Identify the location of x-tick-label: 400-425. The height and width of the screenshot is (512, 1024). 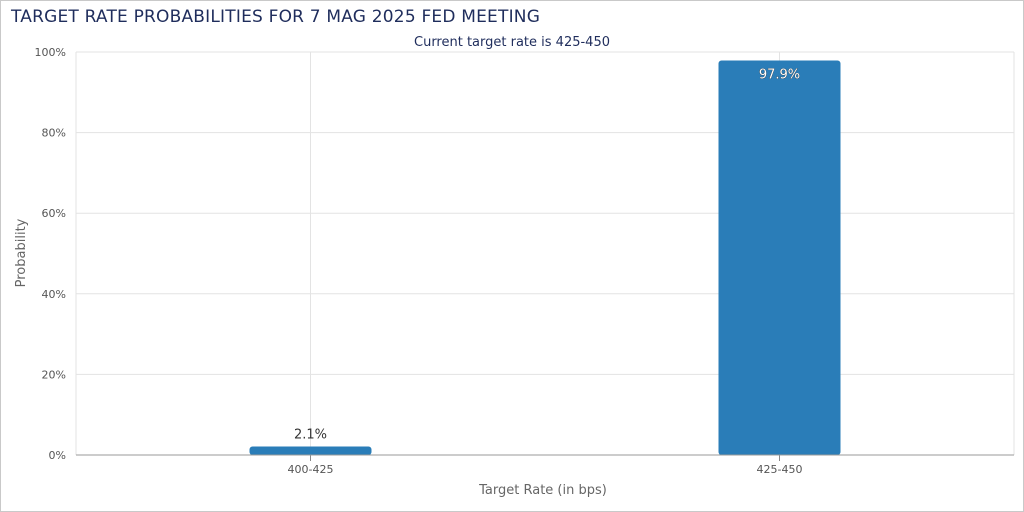
(311, 469).